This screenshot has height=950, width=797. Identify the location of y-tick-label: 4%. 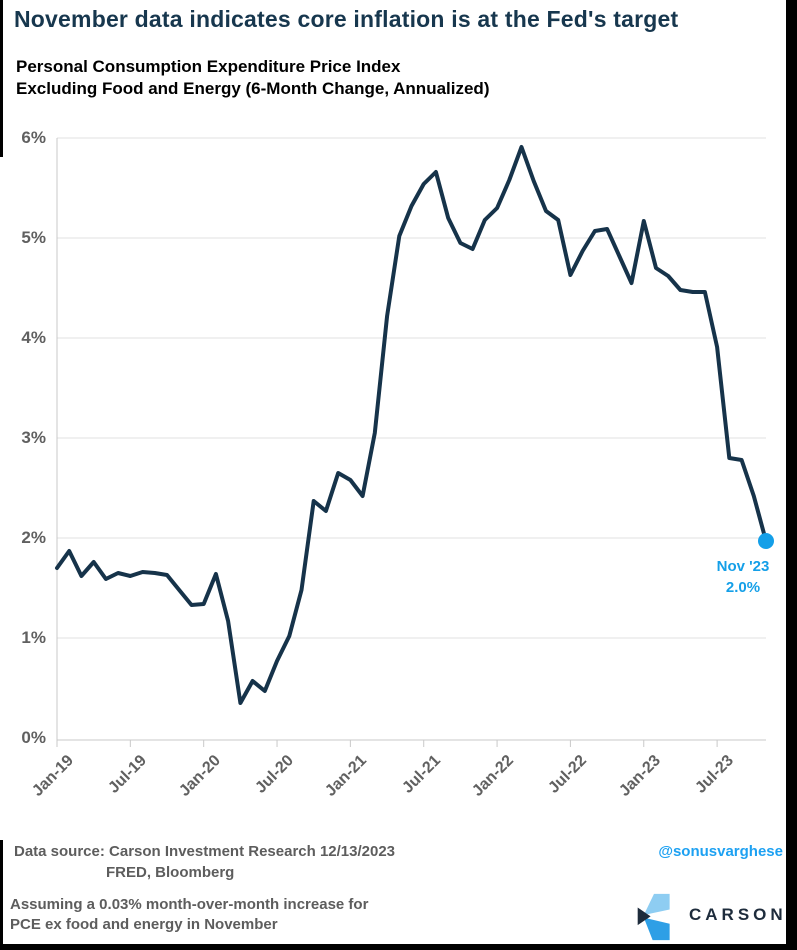
(33, 337).